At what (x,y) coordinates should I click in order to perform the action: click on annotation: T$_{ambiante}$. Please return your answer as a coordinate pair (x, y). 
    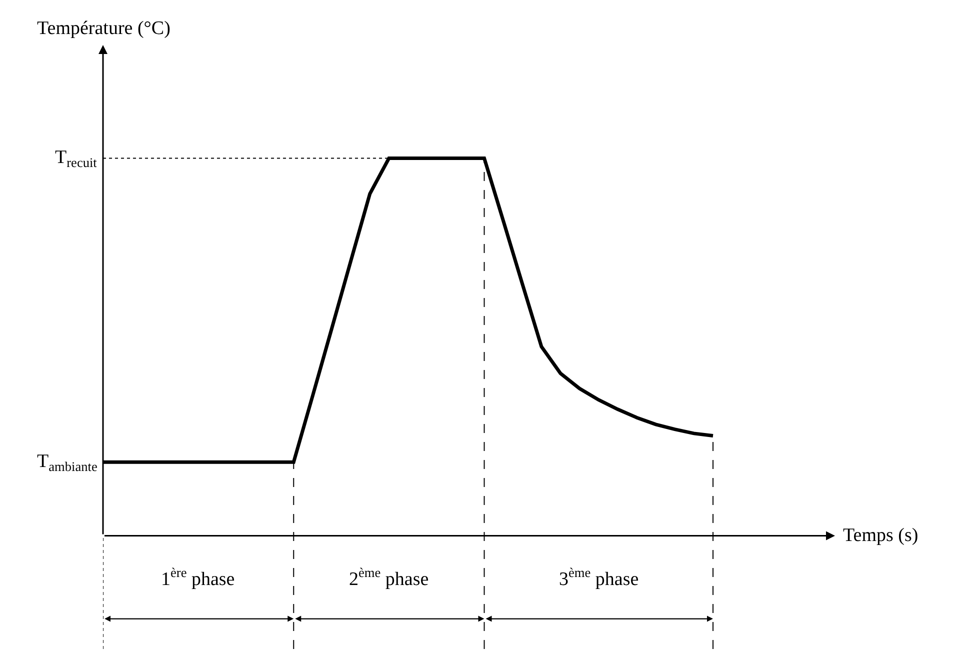
    Looking at the image, I should click on (67, 462).